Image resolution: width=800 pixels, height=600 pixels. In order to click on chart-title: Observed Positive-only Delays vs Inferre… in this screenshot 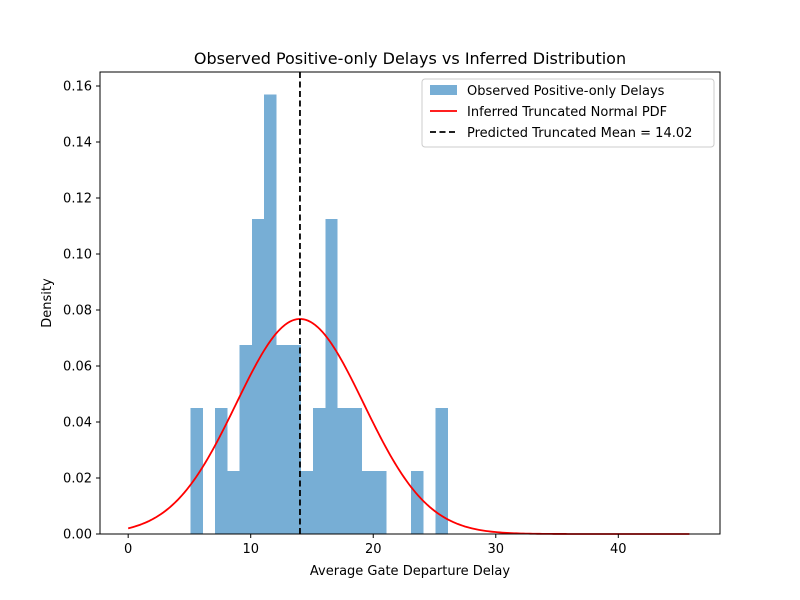, I will do `click(410, 58)`.